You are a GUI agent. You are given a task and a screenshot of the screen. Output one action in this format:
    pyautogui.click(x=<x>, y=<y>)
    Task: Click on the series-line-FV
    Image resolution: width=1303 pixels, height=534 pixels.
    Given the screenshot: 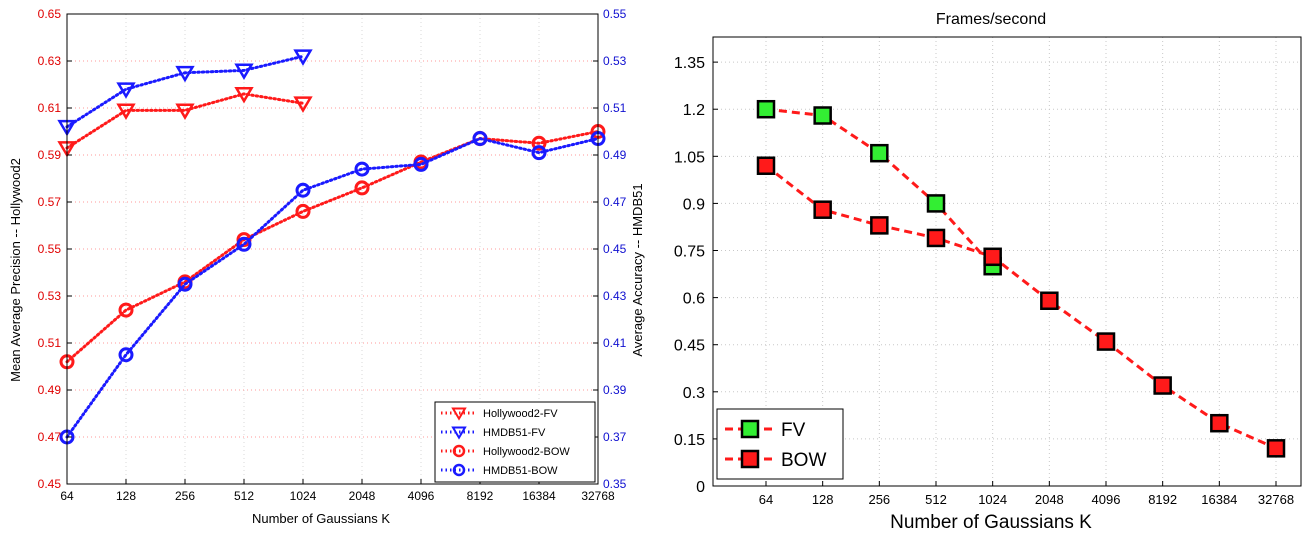 What is the action you would take?
    pyautogui.click(x=879, y=187)
    